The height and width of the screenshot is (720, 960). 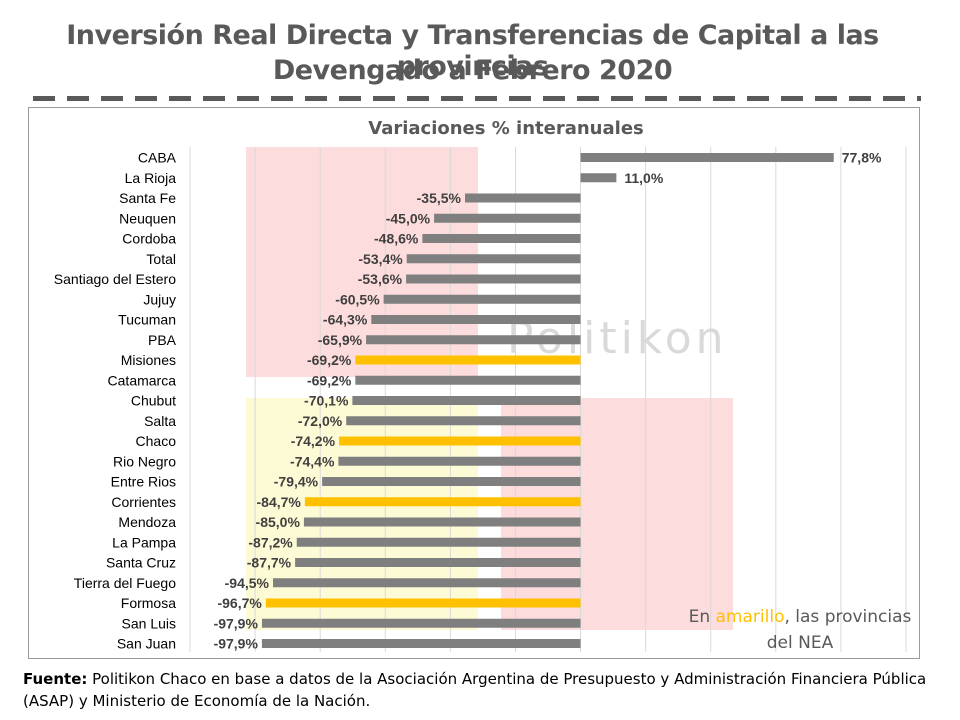 What do you see at coordinates (357, 299) in the screenshot?
I see `value-label: -60,5%` at bounding box center [357, 299].